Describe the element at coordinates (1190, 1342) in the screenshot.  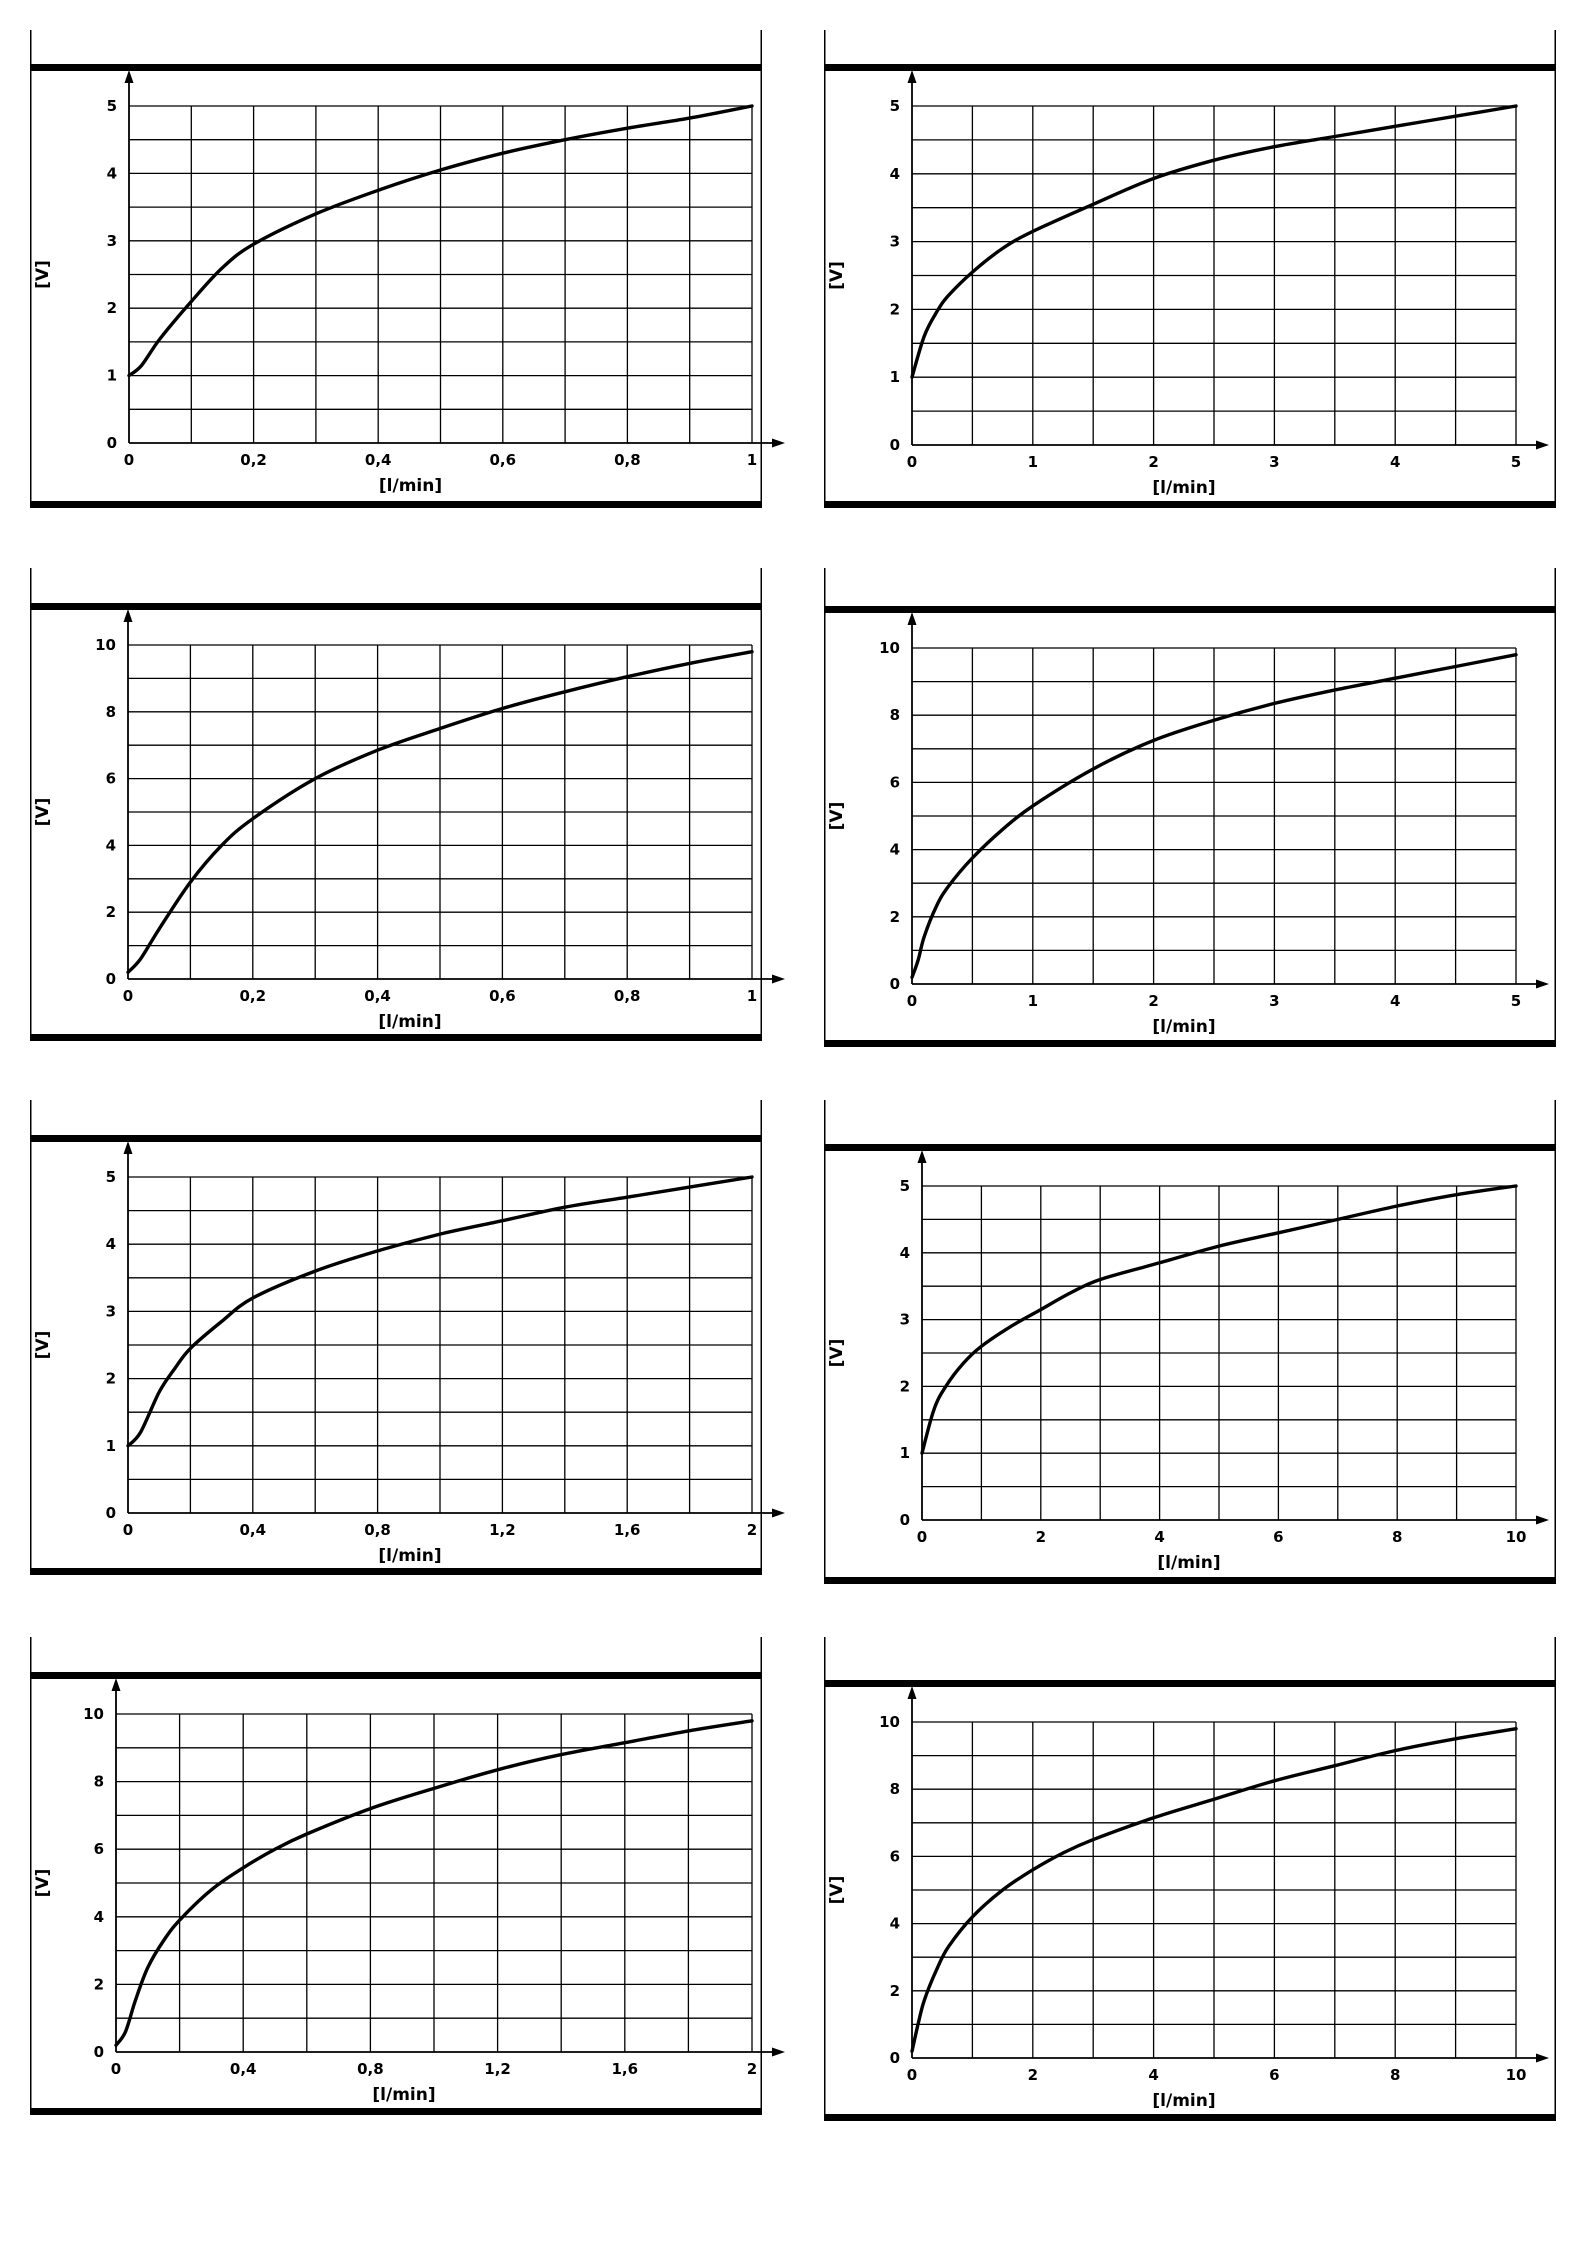
I see `chart-6: 0 2 4 6 8 10 0 1 2 3 4 5 [l/min] [V]` at that location.